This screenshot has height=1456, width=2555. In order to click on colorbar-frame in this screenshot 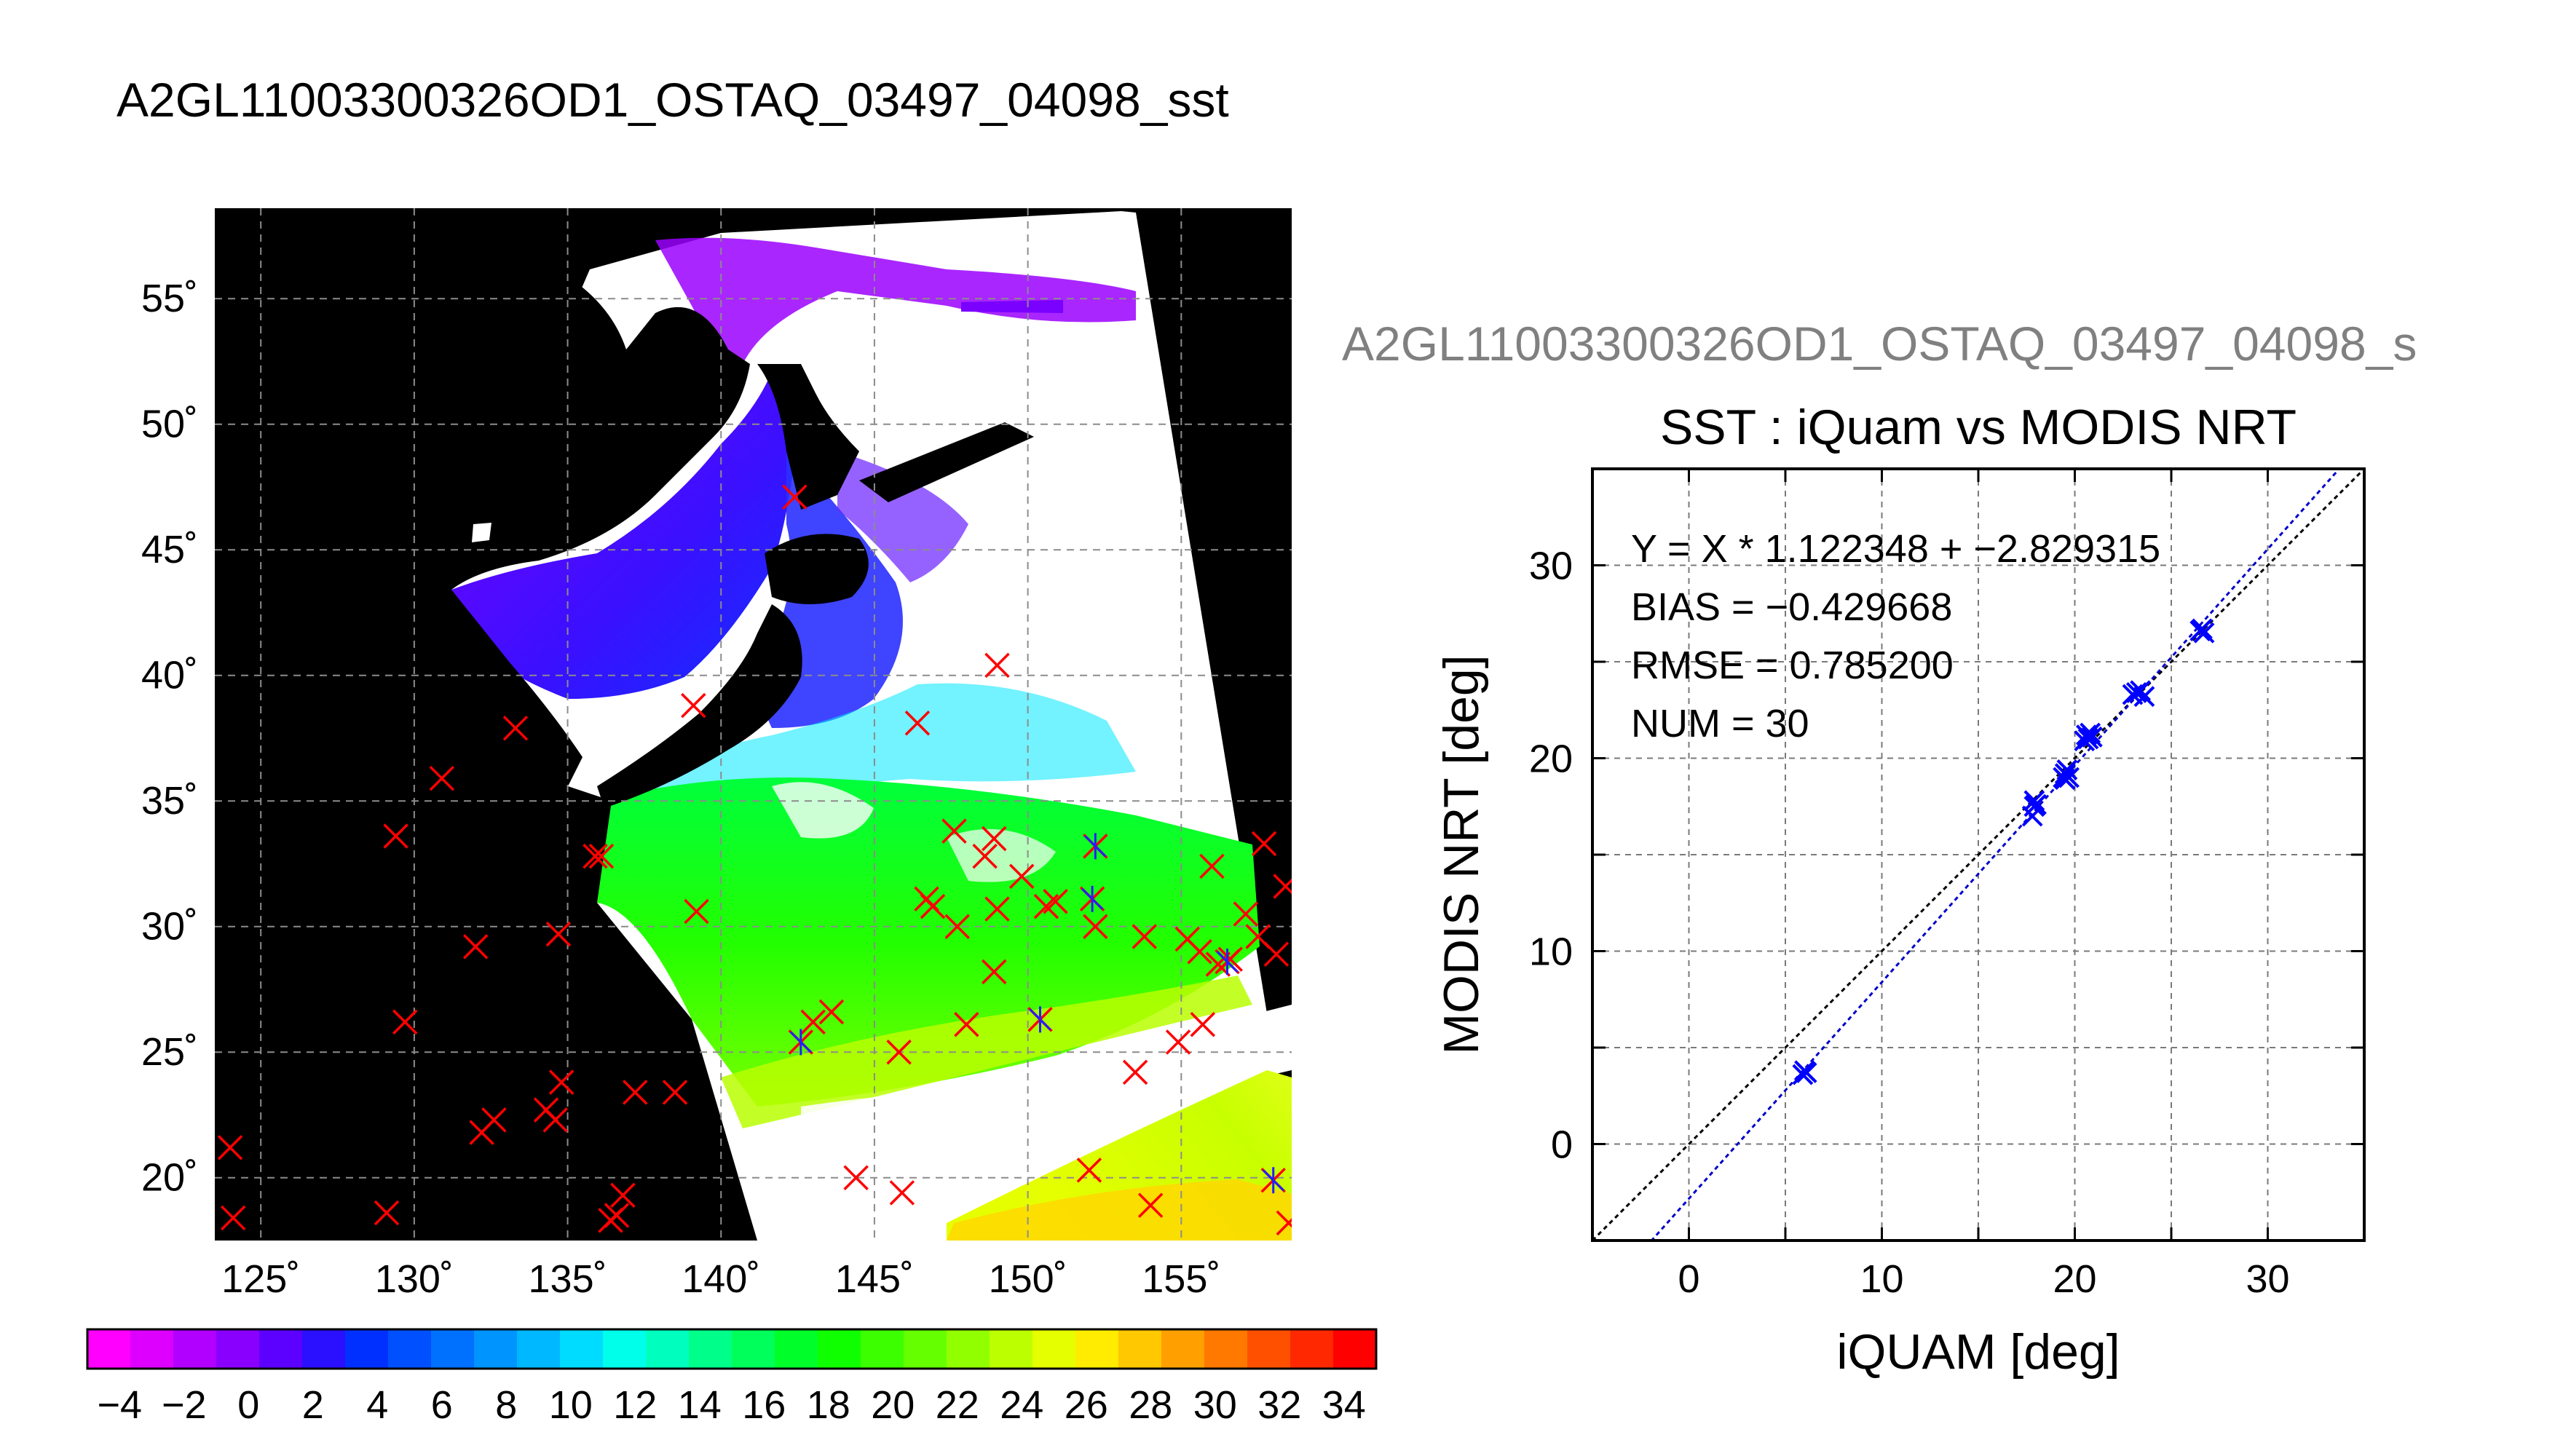, I will do `click(732, 1349)`.